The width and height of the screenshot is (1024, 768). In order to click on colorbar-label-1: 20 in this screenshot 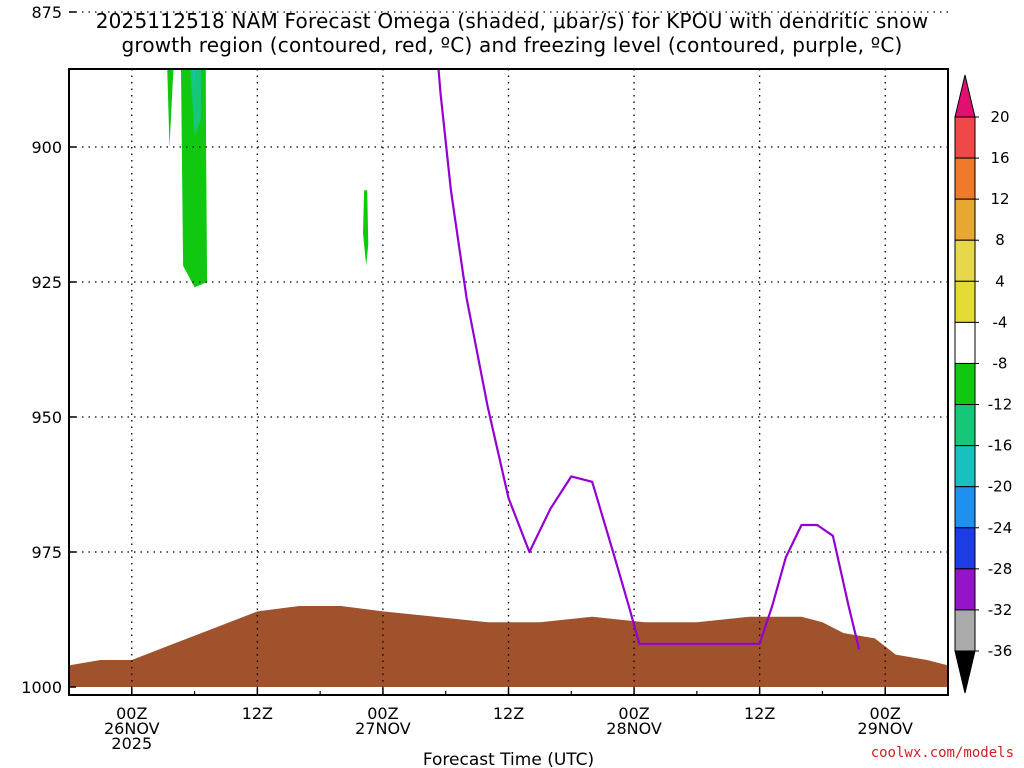, I will do `click(999, 117)`.